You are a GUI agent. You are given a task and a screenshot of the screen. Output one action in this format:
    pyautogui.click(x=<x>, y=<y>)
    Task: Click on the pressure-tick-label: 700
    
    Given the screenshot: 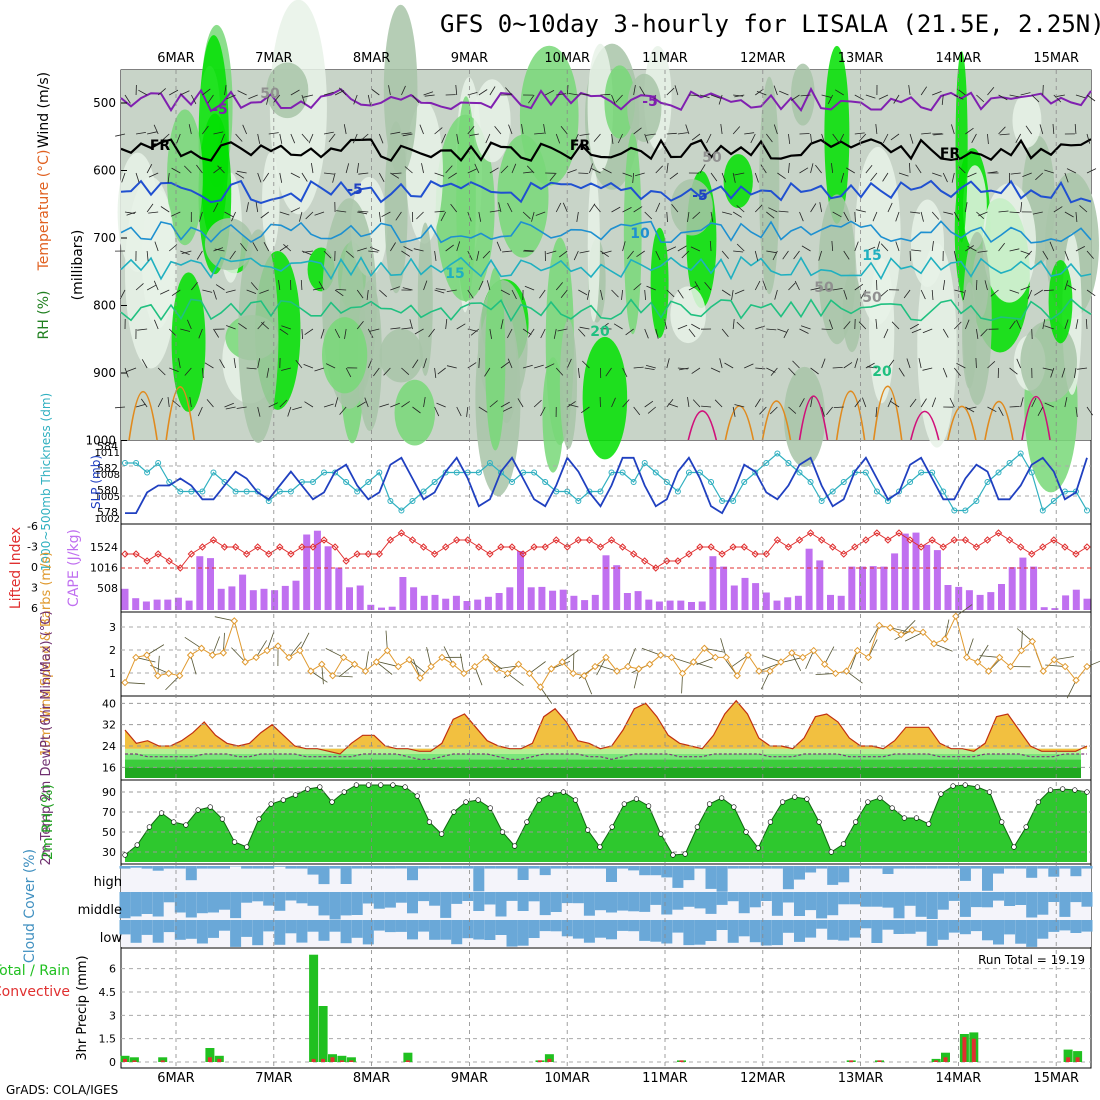 What is the action you would take?
    pyautogui.click(x=104, y=238)
    